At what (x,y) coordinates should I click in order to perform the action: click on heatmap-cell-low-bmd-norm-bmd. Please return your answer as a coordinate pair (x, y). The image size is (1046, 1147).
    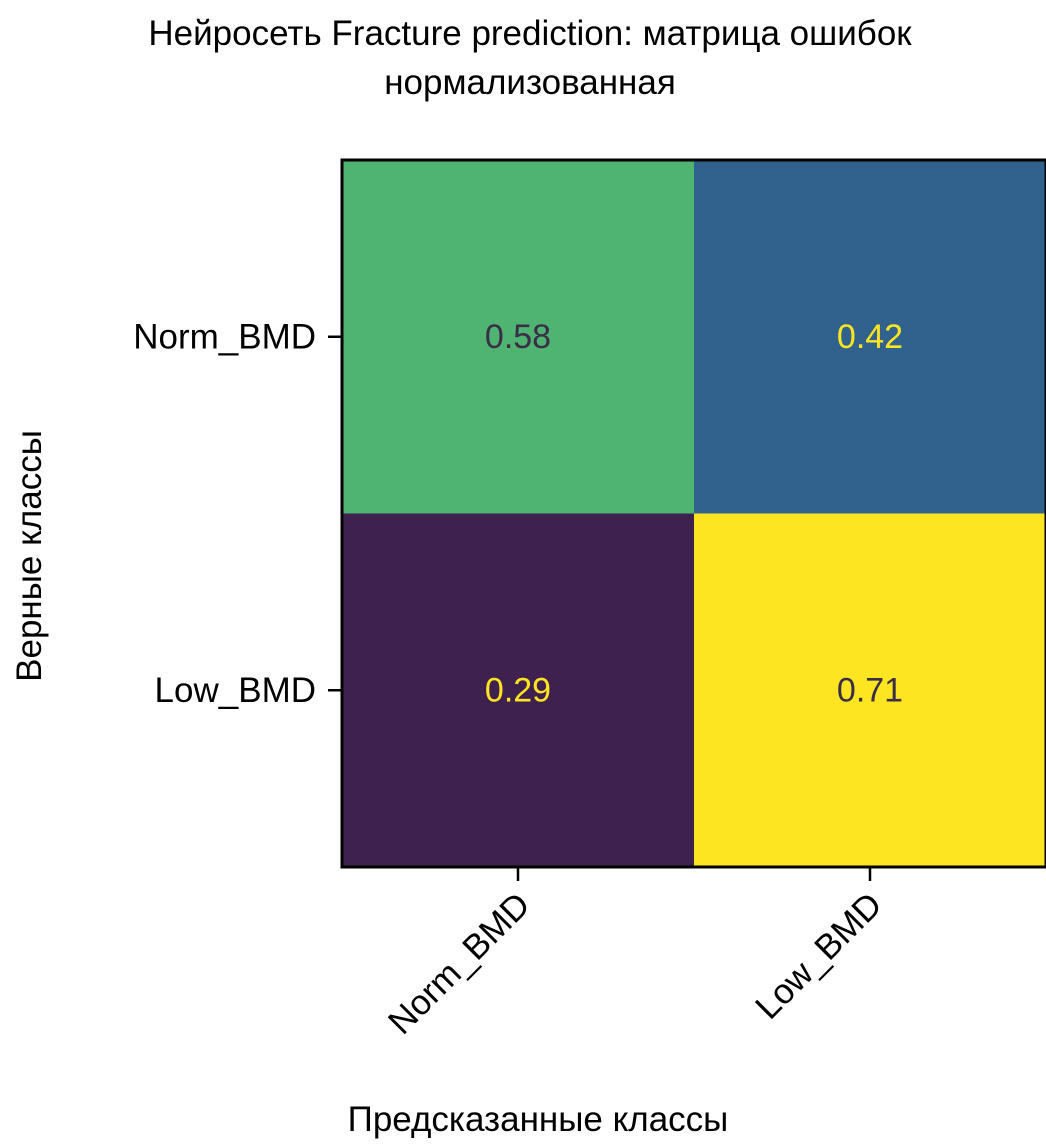
    Looking at the image, I should click on (518, 690).